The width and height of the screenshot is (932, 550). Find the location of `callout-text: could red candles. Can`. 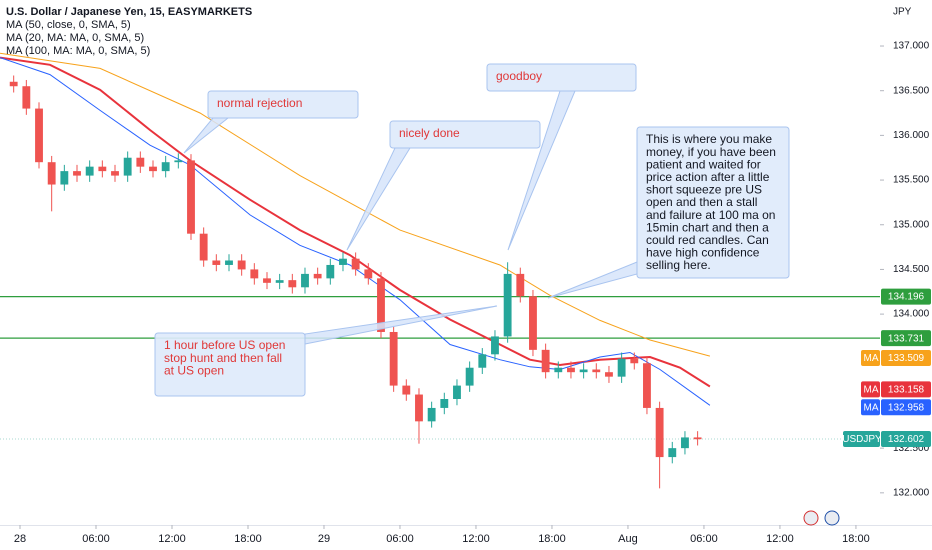

callout-text: could red candles. Can is located at coordinates (707, 240).